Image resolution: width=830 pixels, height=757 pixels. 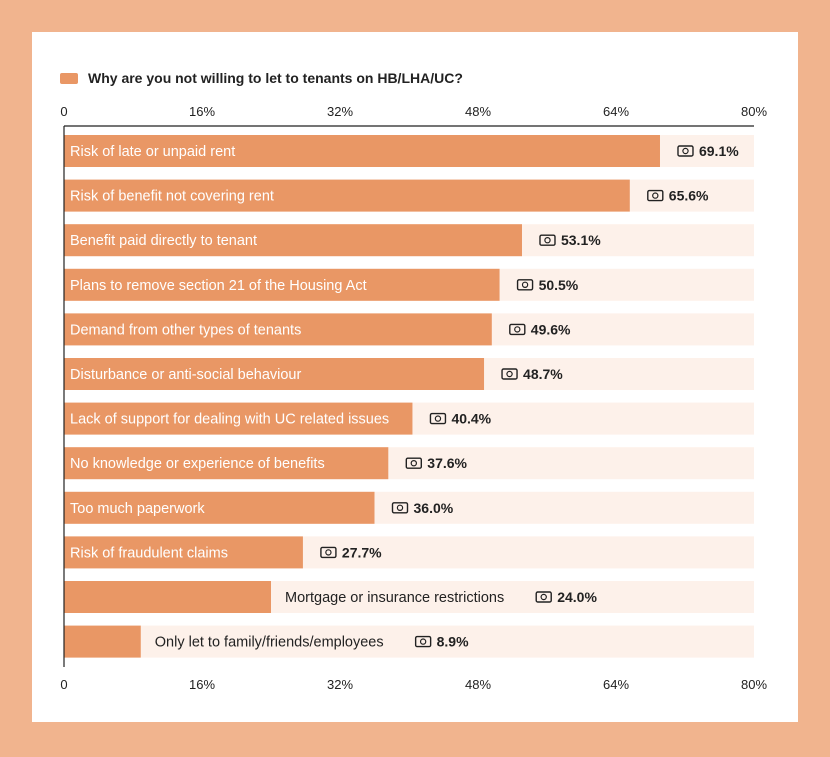 What do you see at coordinates (362, 552) in the screenshot?
I see `value-label: 27.7%` at bounding box center [362, 552].